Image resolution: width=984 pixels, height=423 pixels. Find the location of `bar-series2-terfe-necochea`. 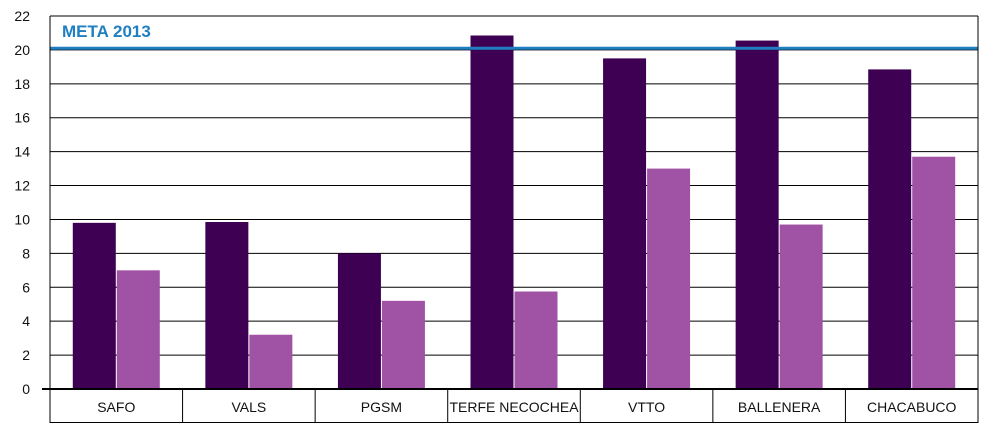

bar-series2-terfe-necochea is located at coordinates (536, 340).